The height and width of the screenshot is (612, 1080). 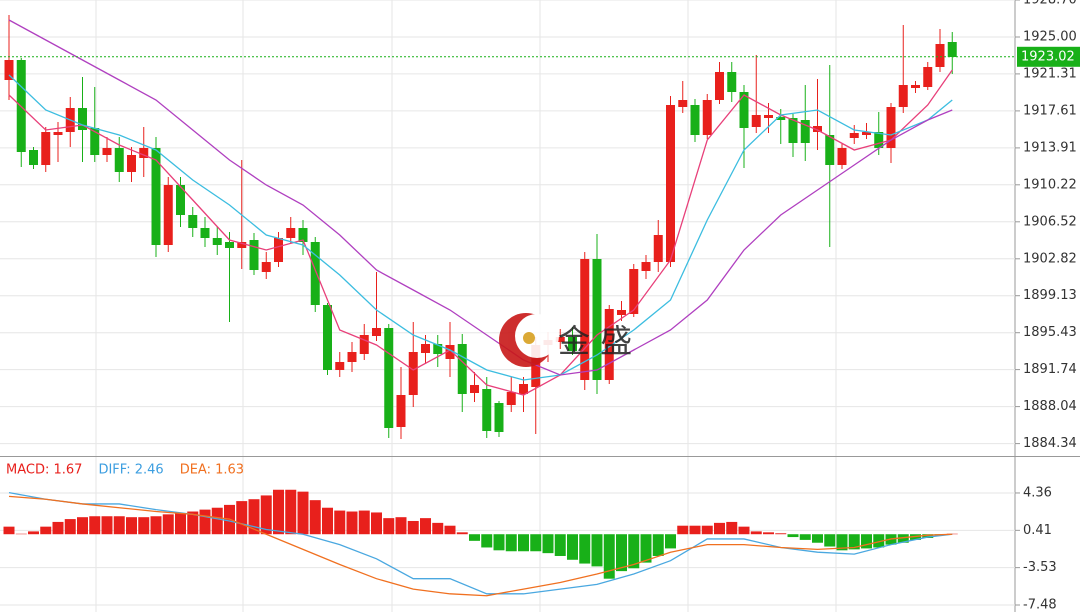 What do you see at coordinates (1050, 184) in the screenshot?
I see `y-tick-label: 1910.22` at bounding box center [1050, 184].